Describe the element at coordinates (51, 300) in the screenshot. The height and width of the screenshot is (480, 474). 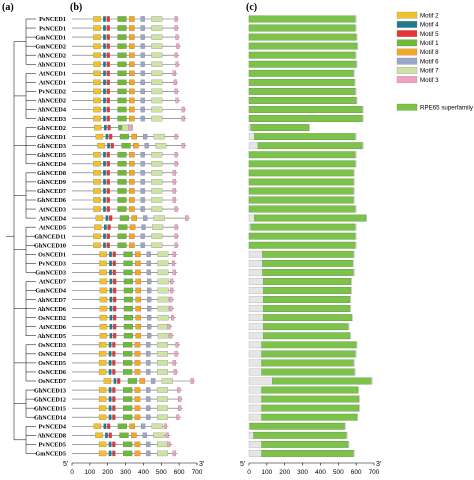
I see `gene-label: AhNCED7` at that location.